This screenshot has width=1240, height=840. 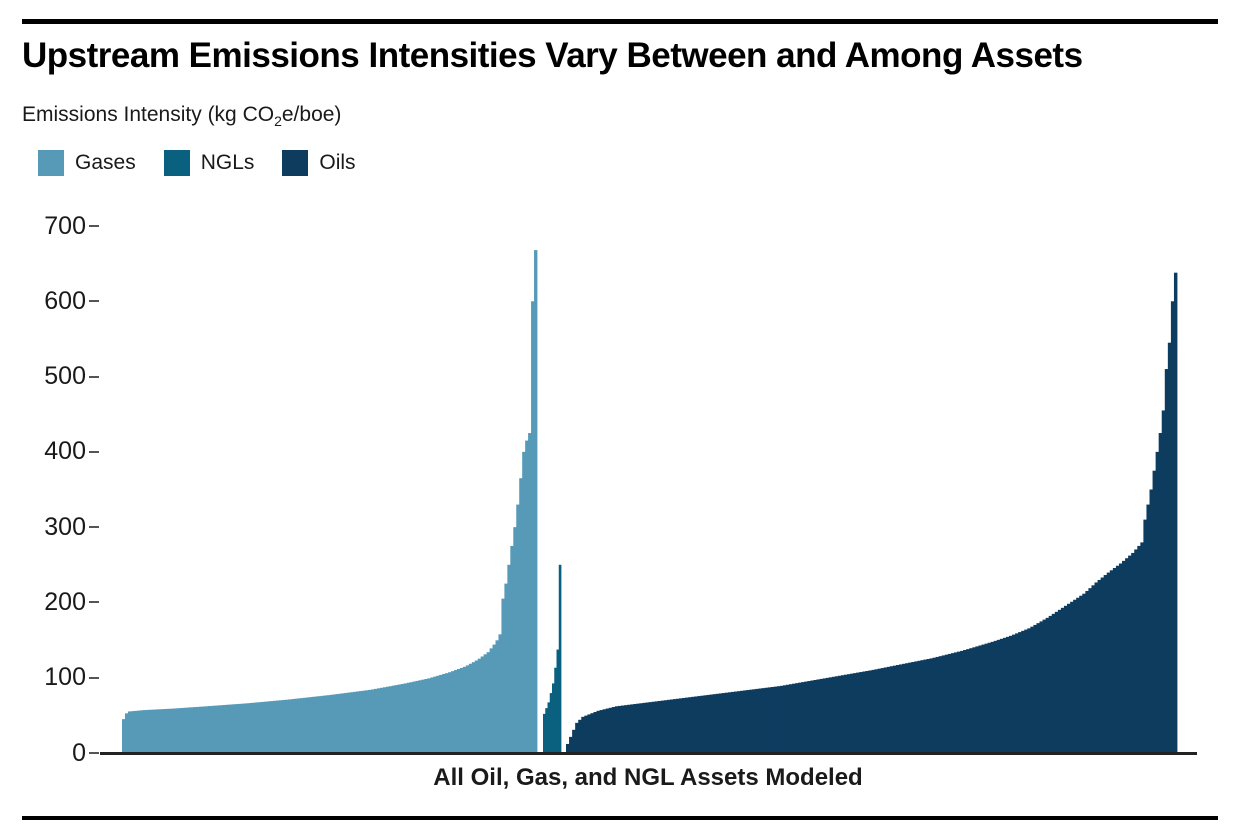 I want to click on legend-item-ngls: NGLs, so click(x=208, y=163).